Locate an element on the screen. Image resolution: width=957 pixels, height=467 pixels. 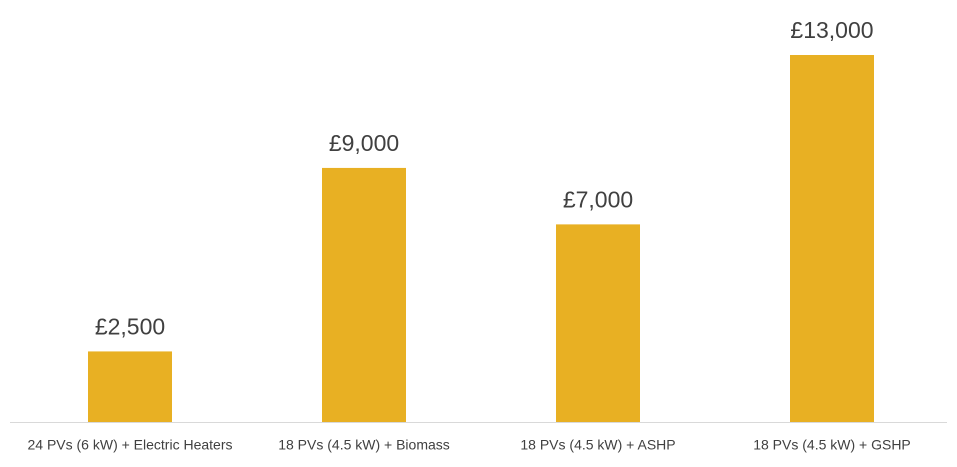
value-label: £13,000 is located at coordinates (831, 30).